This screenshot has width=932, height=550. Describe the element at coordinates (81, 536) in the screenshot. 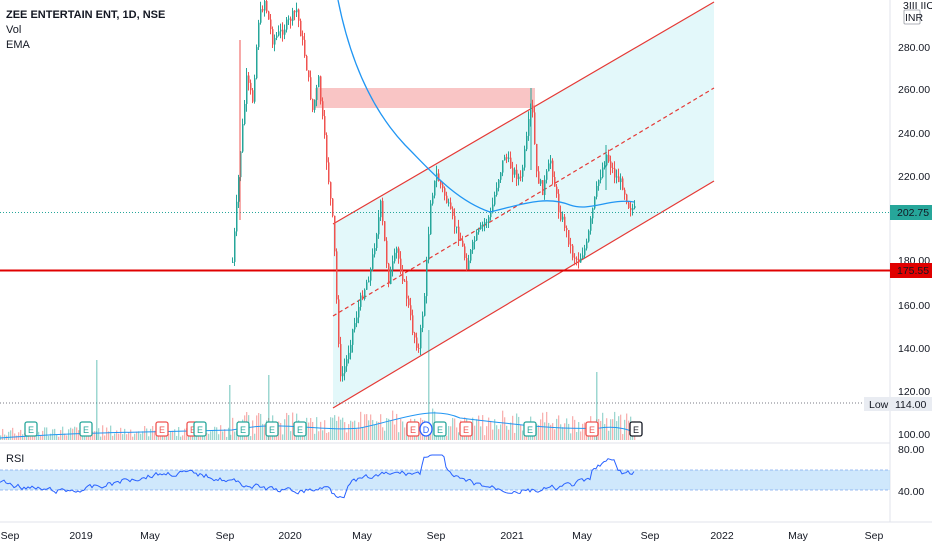

I see `time-tick-label: 2019` at that location.